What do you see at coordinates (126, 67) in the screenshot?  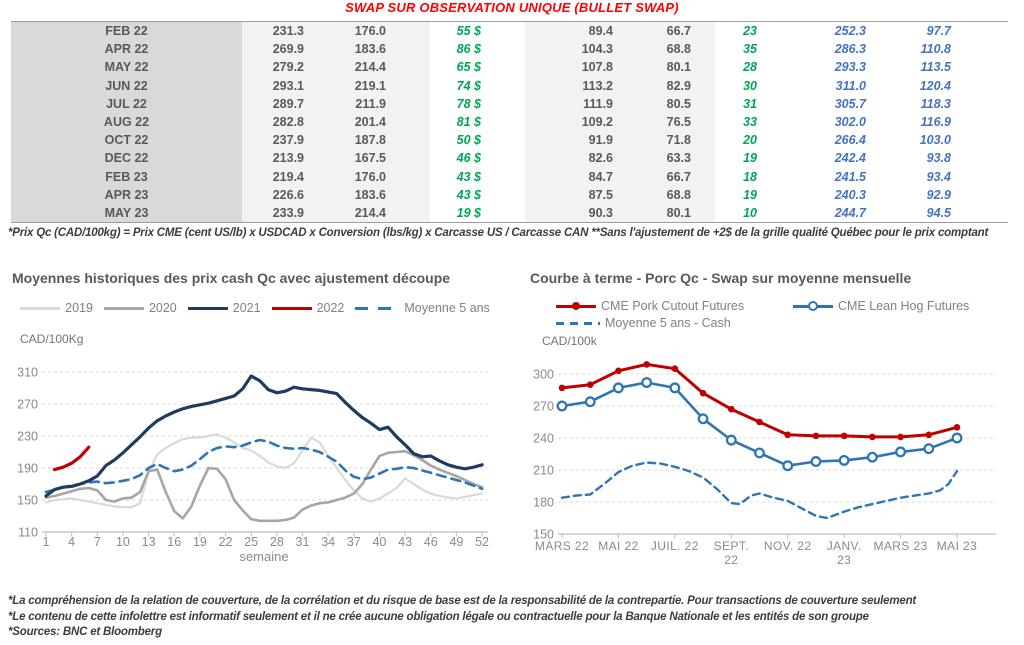 I see `table-cell-month: MAY 22` at bounding box center [126, 67].